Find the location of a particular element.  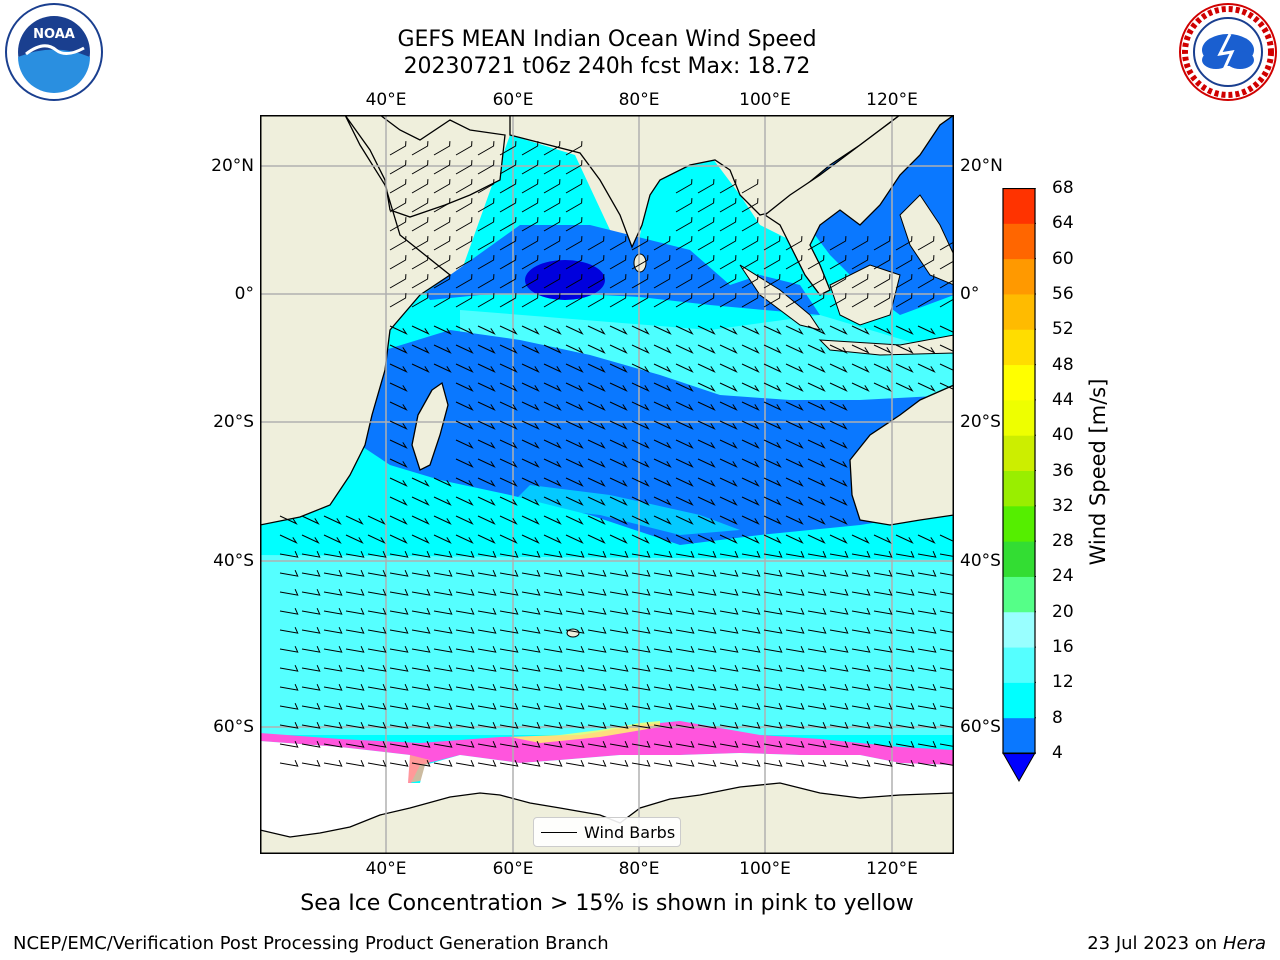

lon-tick-top-100e: 100°E is located at coordinates (765, 100).